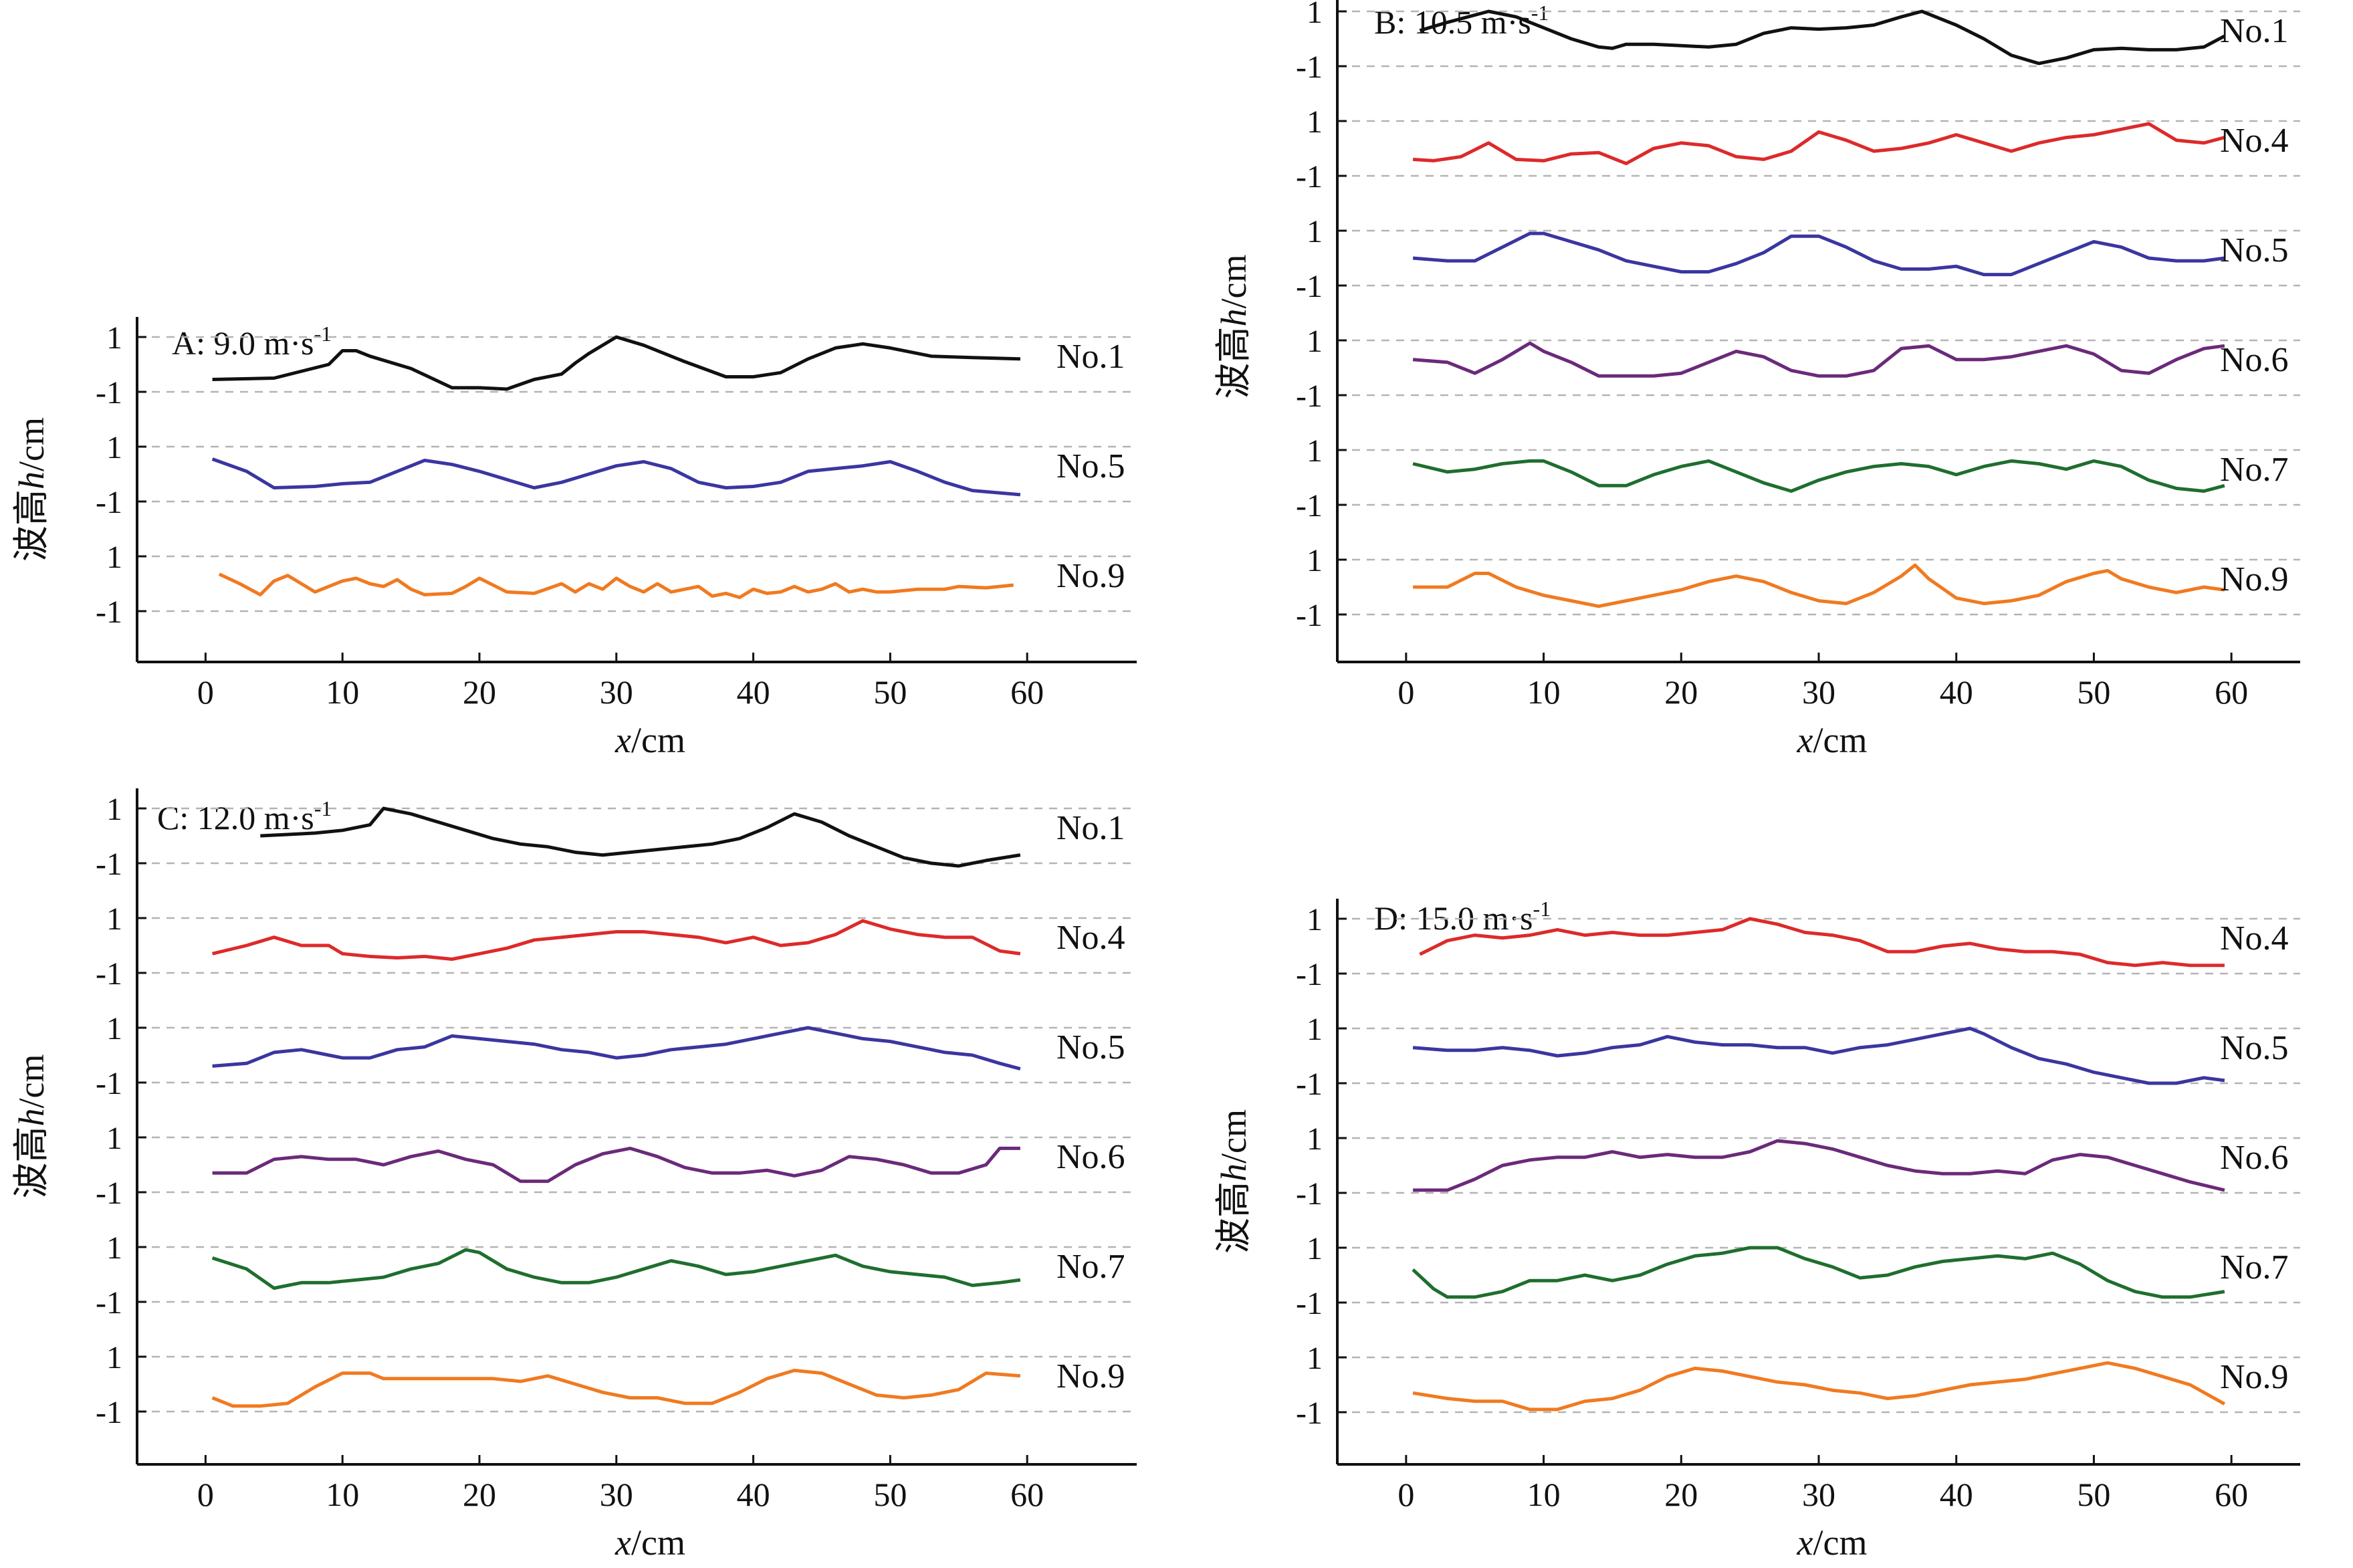 This screenshot has height=1568, width=2353. I want to click on panel-label-superscript: -1, so click(1542, 909).